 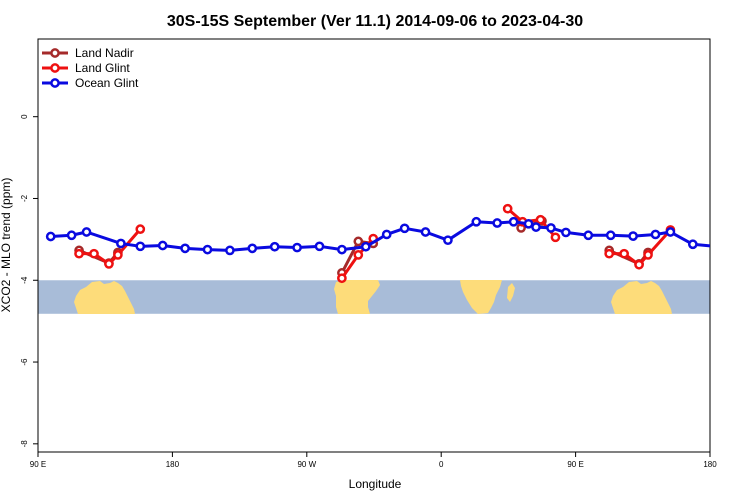 I want to click on legend-label-land-glint: Land Glint, so click(x=102, y=68).